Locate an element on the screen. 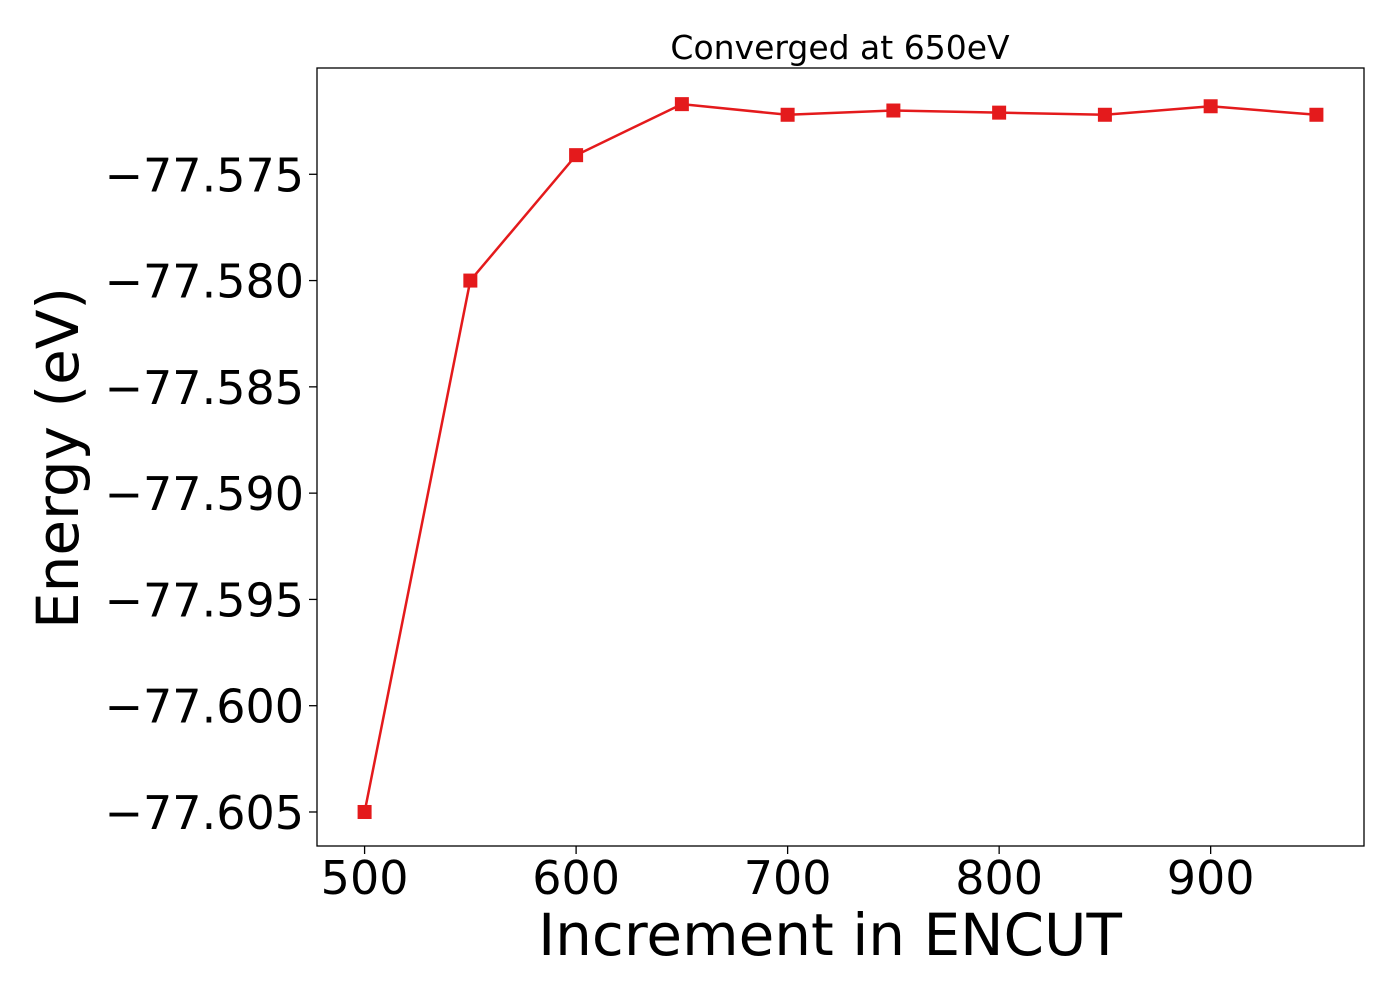 The width and height of the screenshot is (1400, 1000). y-tick-label: −77.605 is located at coordinates (205, 813).